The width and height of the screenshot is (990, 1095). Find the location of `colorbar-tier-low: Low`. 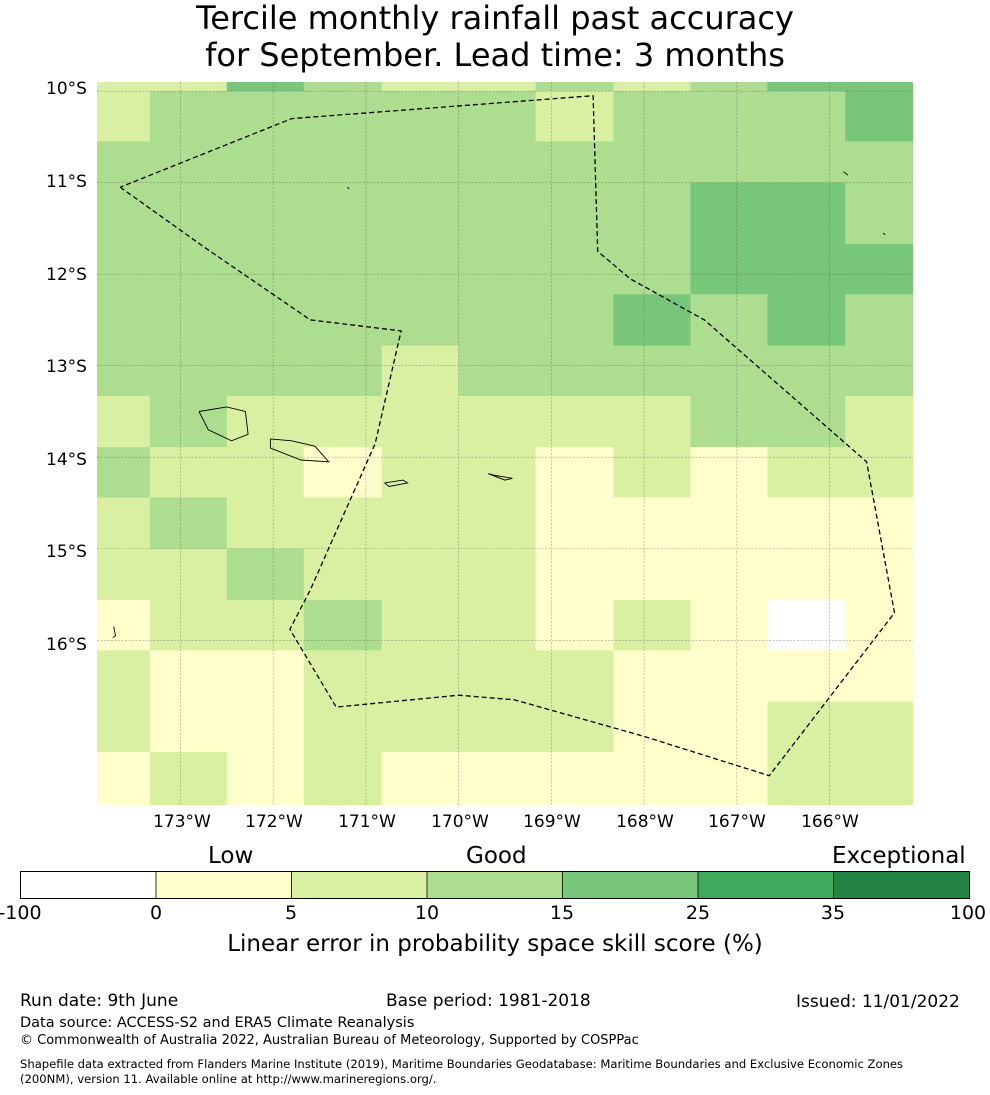

colorbar-tier-low: Low is located at coordinates (231, 856).